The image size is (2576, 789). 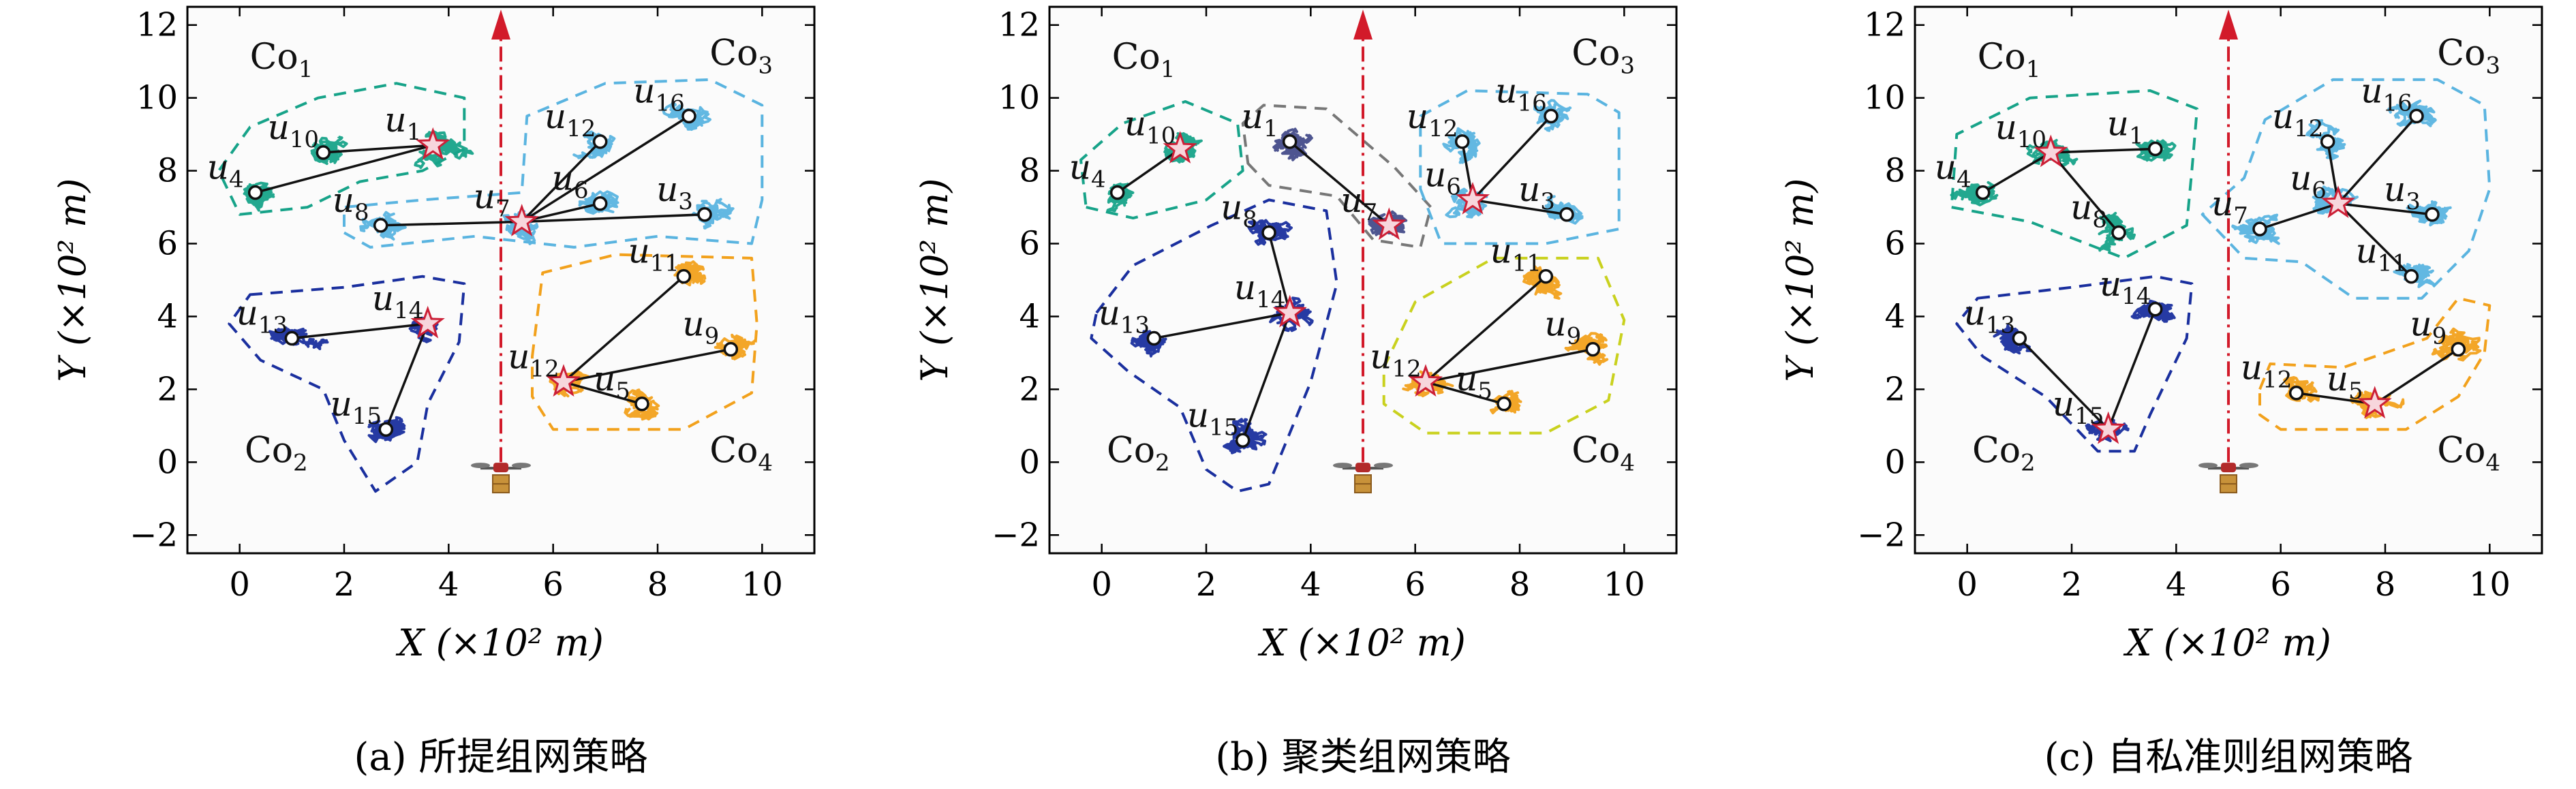 I want to click on uav-icon, so click(x=2228, y=478).